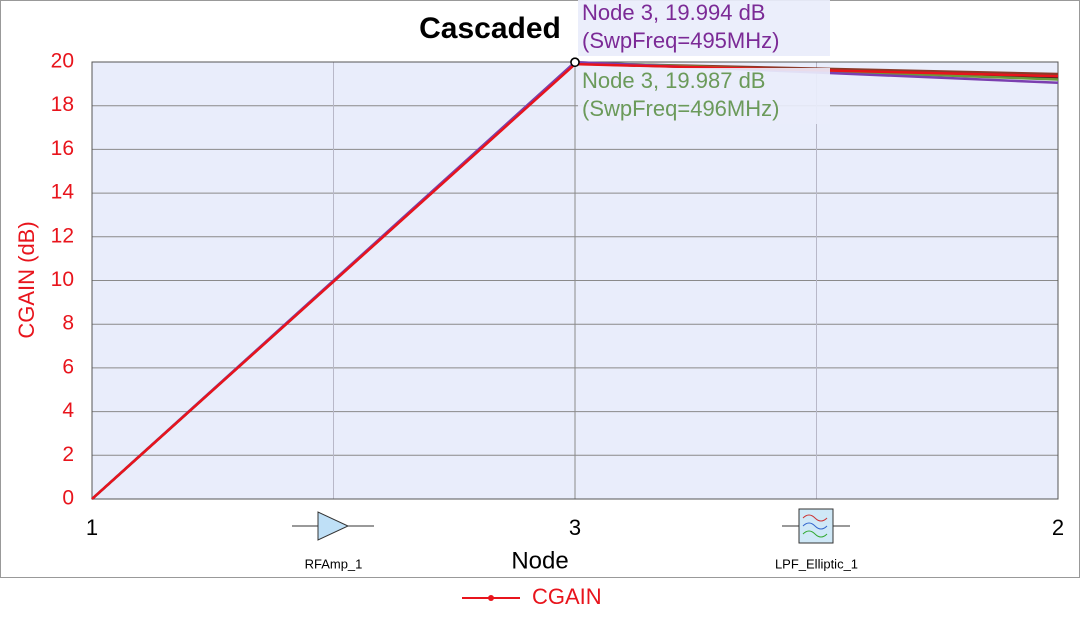 The image size is (1080, 621). What do you see at coordinates (673, 80) in the screenshot?
I see `annotation-text: Node 3, 19.987 dB` at bounding box center [673, 80].